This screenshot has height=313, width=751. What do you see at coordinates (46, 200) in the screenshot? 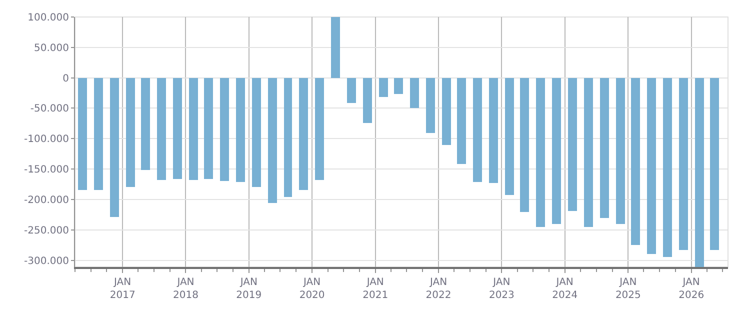
I see `y-tick-label: -200.000` at bounding box center [46, 200].